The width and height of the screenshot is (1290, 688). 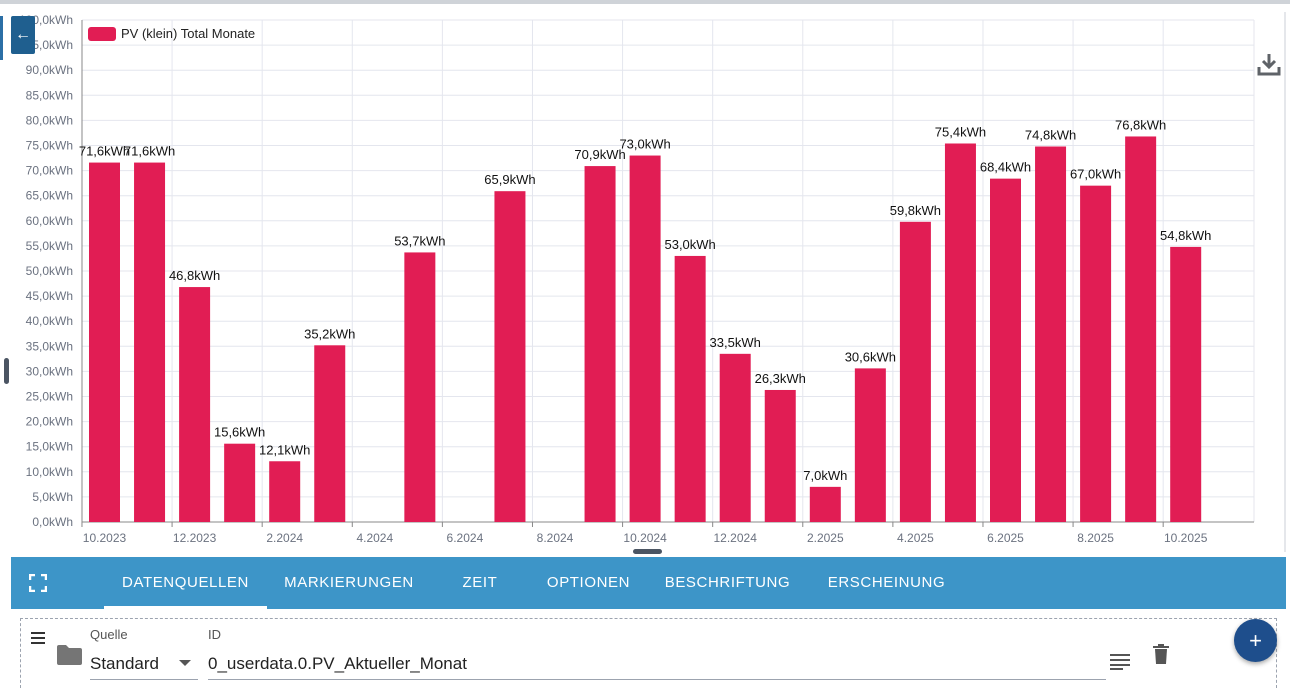 I want to click on y-tick-label: 90,0kWh, so click(x=49, y=70).